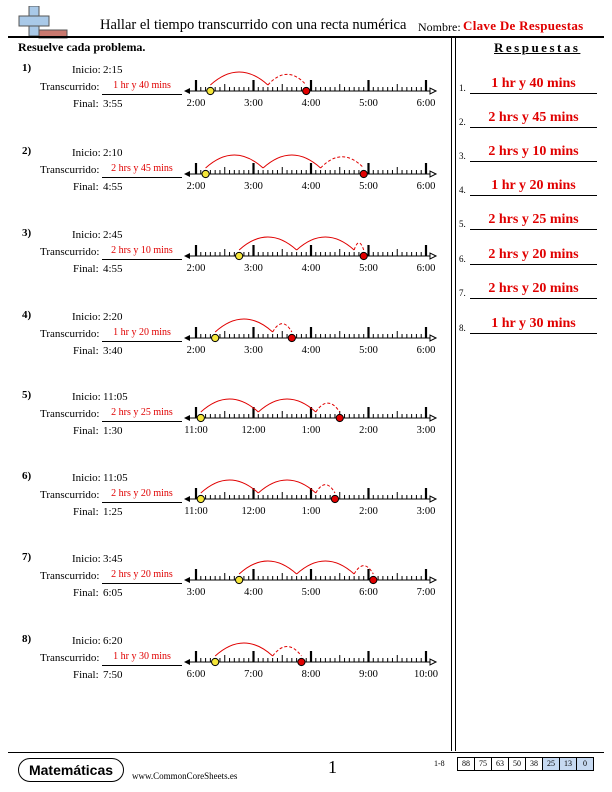  I want to click on page-number: 1, so click(332, 767).